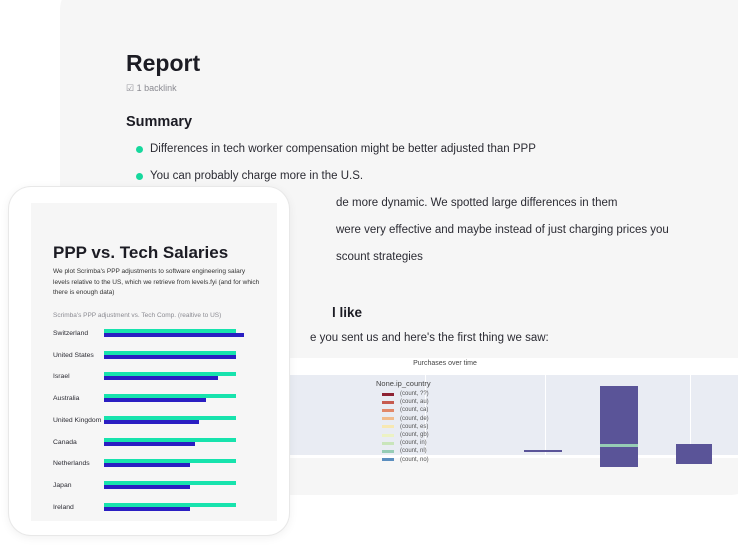 Image resolution: width=738 pixels, height=546 pixels. What do you see at coordinates (165, 448) in the screenshot?
I see `chart-category-row: Canada` at bounding box center [165, 448].